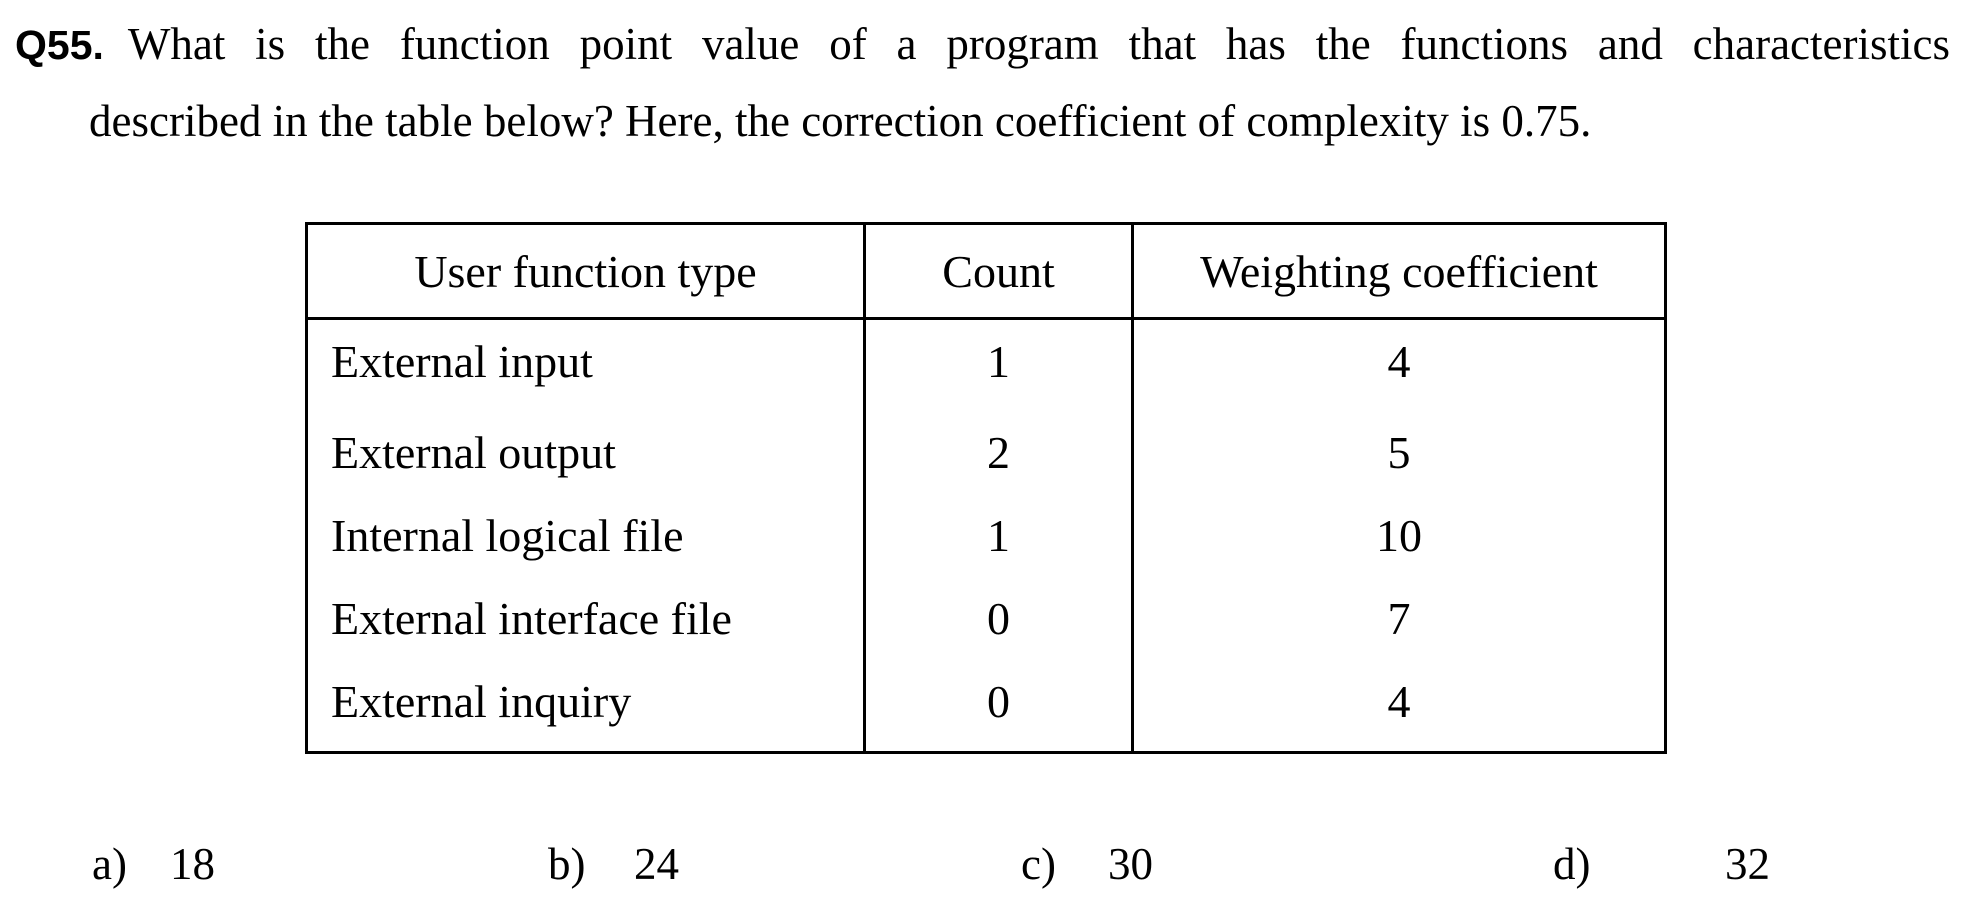 Image resolution: width=1965 pixels, height=909 pixels. I want to click on cell-weight: 7, so click(1399, 618).